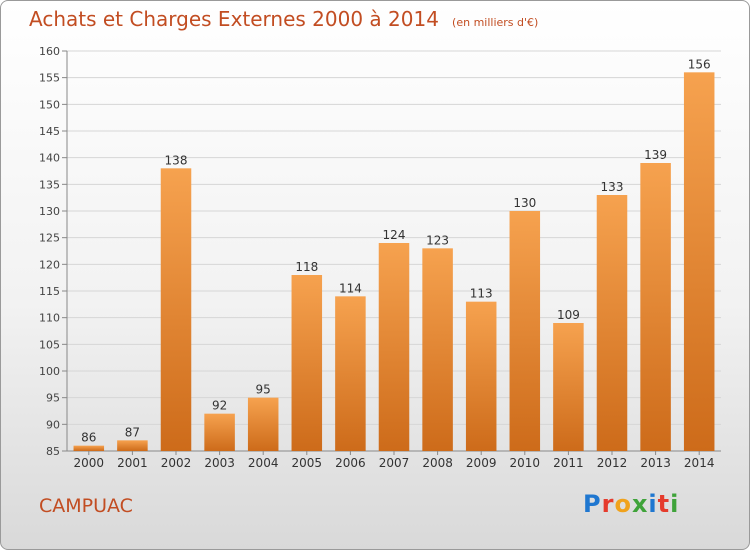  What do you see at coordinates (640, 504) in the screenshot?
I see `logo-letter: x` at bounding box center [640, 504].